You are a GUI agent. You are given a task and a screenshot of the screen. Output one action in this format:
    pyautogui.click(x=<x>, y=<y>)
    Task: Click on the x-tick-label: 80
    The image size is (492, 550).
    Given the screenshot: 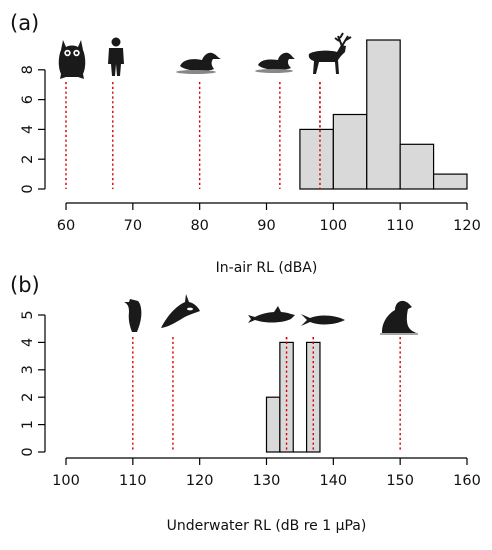 What is the action you would take?
    pyautogui.click(x=199, y=226)
    